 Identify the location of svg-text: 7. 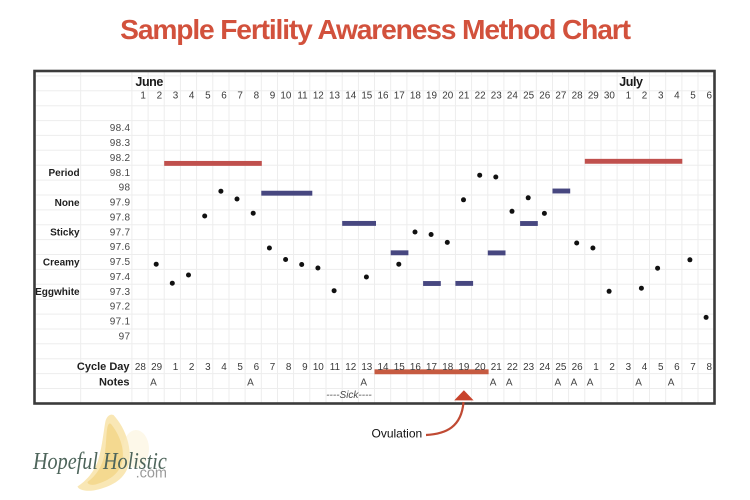
(273, 367).